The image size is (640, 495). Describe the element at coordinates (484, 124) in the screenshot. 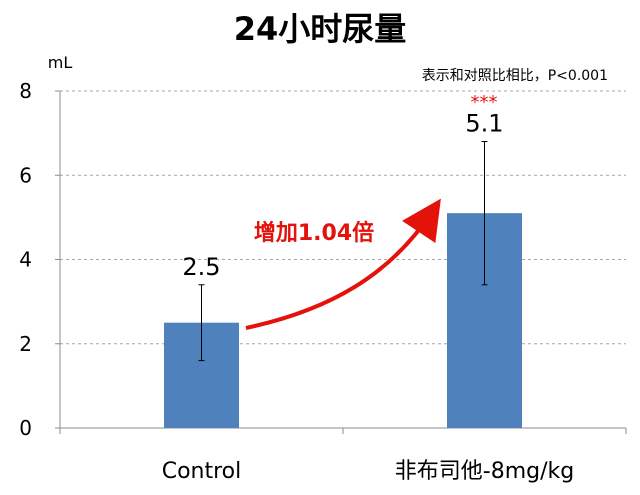

I see `data-label: 5.1` at that location.